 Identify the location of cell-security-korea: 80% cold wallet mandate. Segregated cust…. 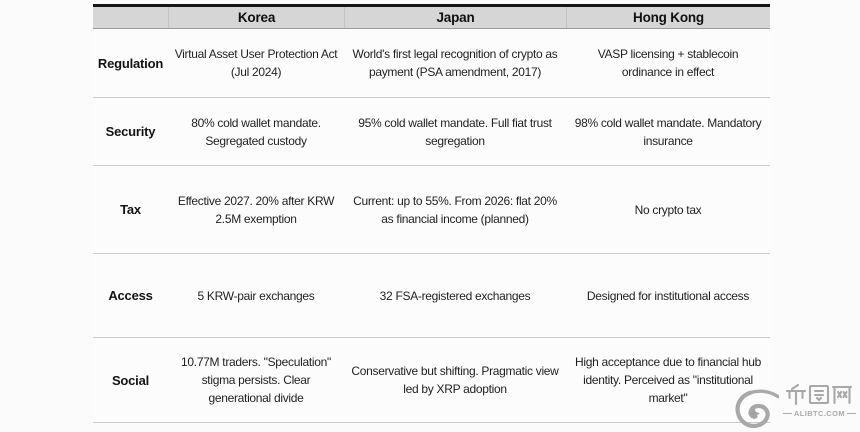
(256, 131).